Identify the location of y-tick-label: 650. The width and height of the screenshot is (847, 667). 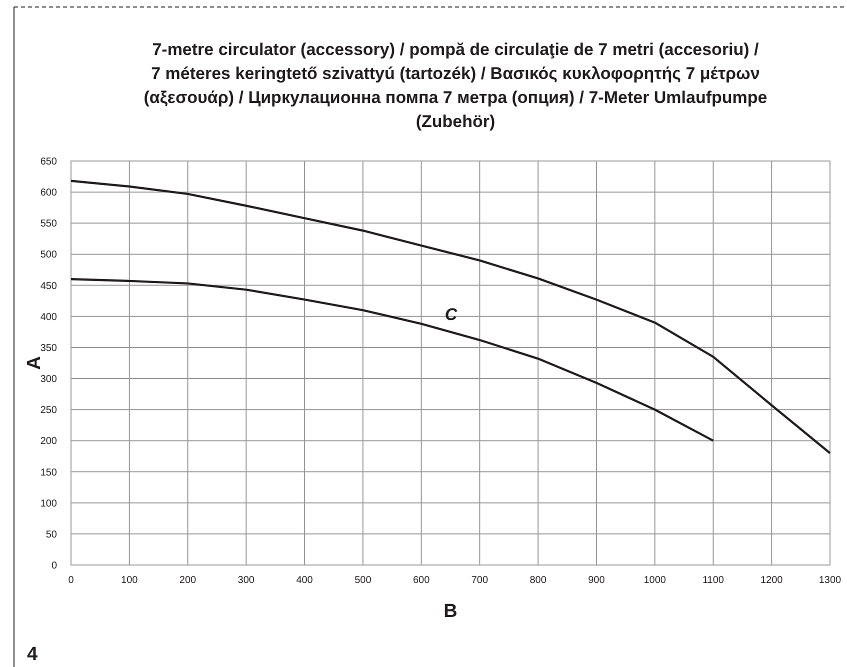
(49, 162).